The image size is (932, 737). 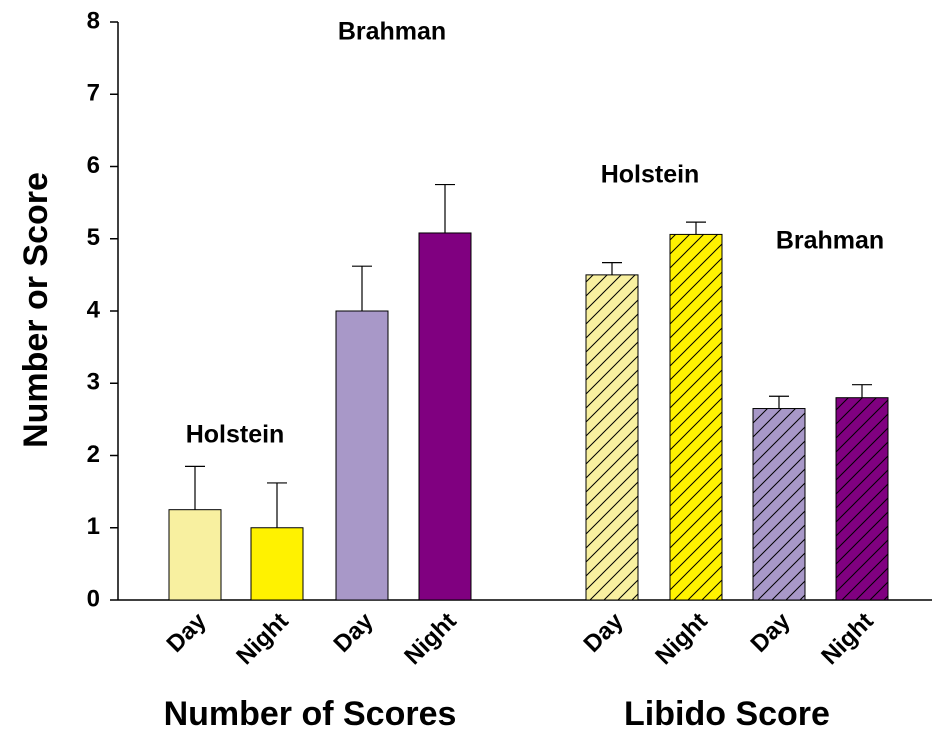 I want to click on y-tick-label: 0, so click(x=93, y=598).